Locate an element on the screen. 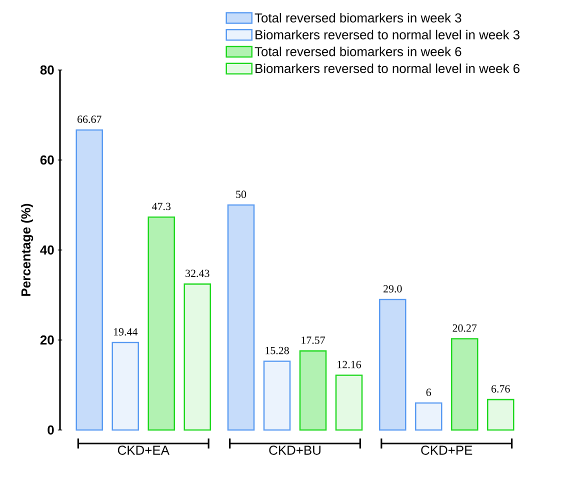 This screenshot has width=561, height=489. y-tick-label: 60 is located at coordinates (47, 160).